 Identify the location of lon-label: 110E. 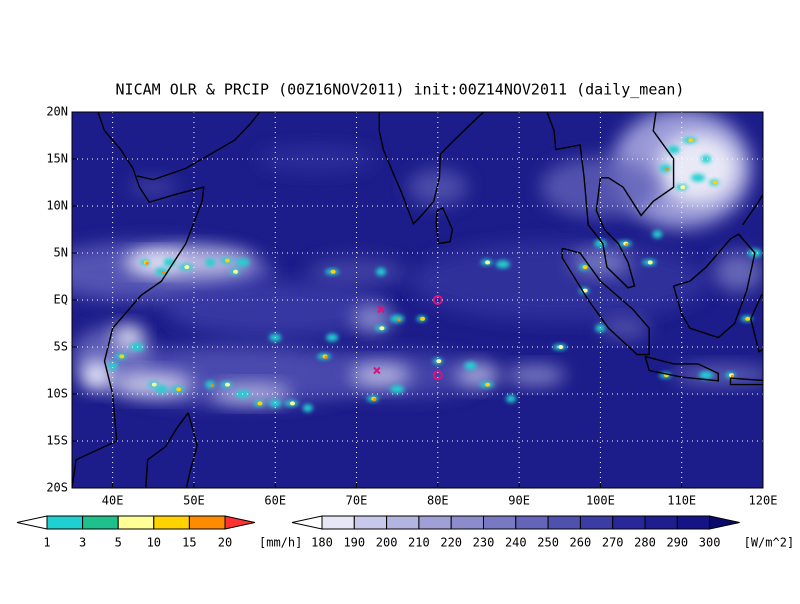
(681, 501).